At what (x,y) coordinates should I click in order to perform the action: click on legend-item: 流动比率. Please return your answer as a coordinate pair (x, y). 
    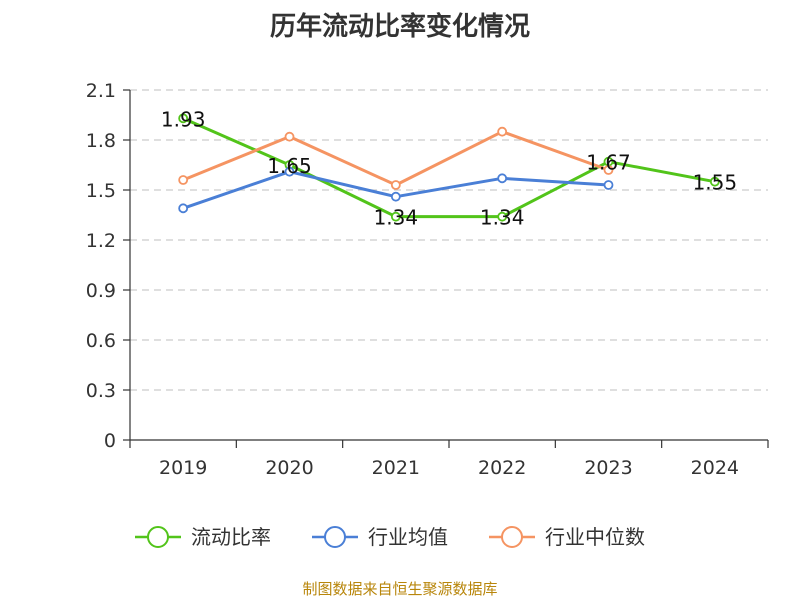
    Looking at the image, I should click on (203, 537).